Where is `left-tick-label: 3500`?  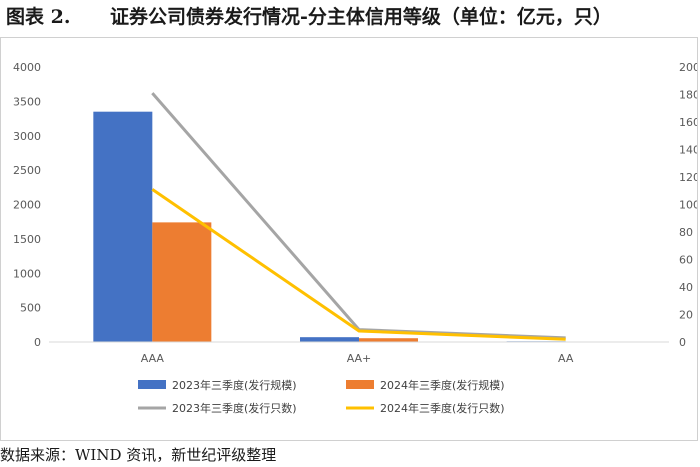 left-tick-label: 3500 is located at coordinates (27, 101).